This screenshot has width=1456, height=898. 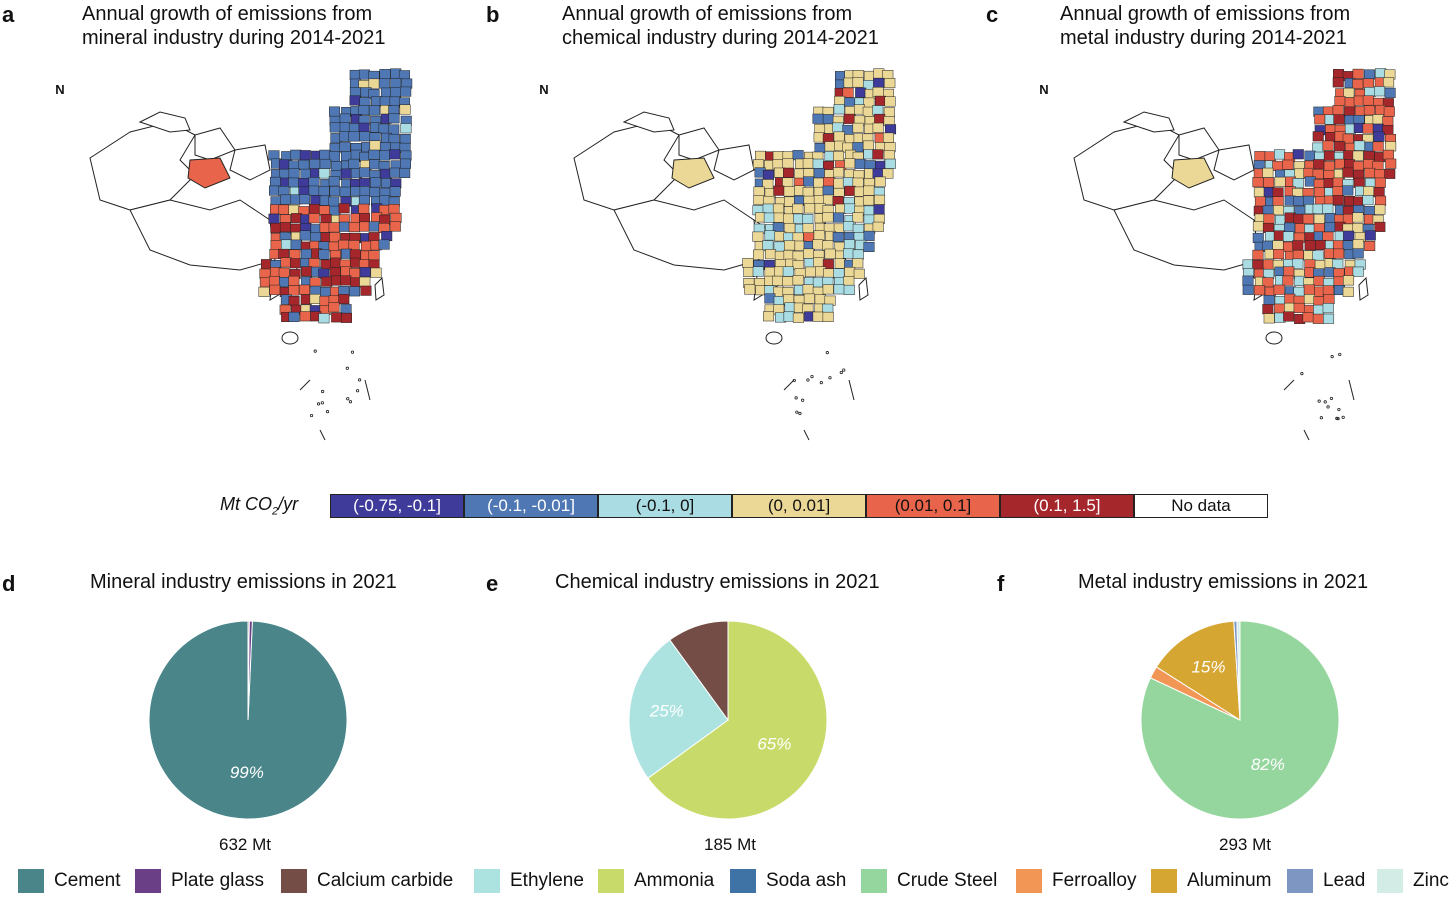 I want to click on legend-item: Calcium carbide, so click(x=367, y=881).